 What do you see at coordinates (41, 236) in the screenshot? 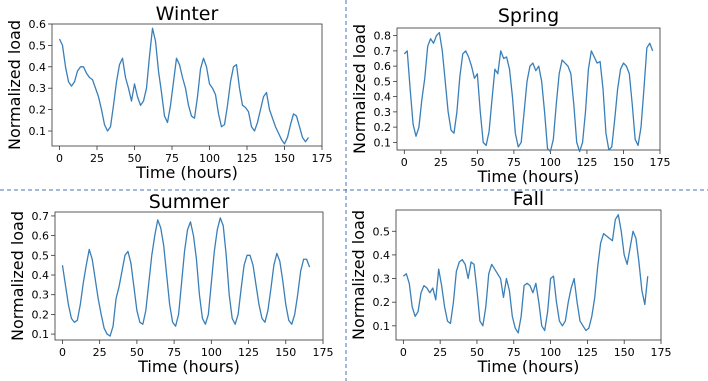
I see `summer-ytick-label: 0.6` at bounding box center [41, 236].